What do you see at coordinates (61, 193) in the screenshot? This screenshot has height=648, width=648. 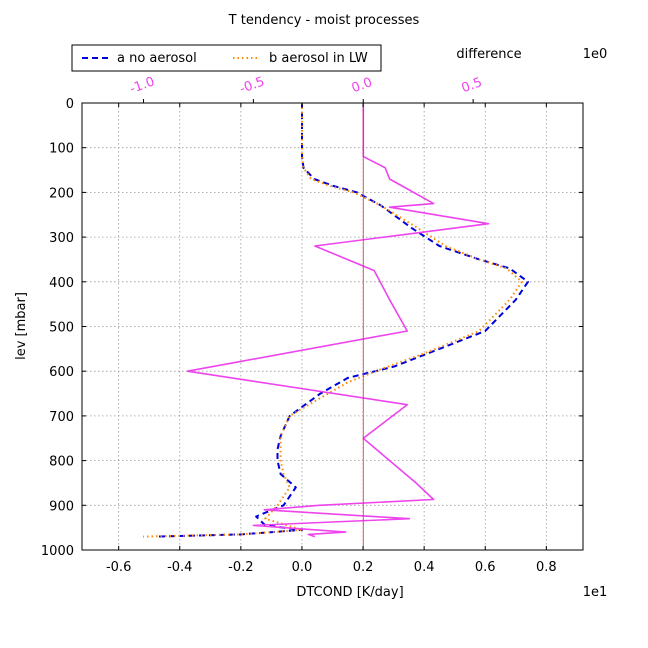 I see `y-tick-label: 200` at bounding box center [61, 193].